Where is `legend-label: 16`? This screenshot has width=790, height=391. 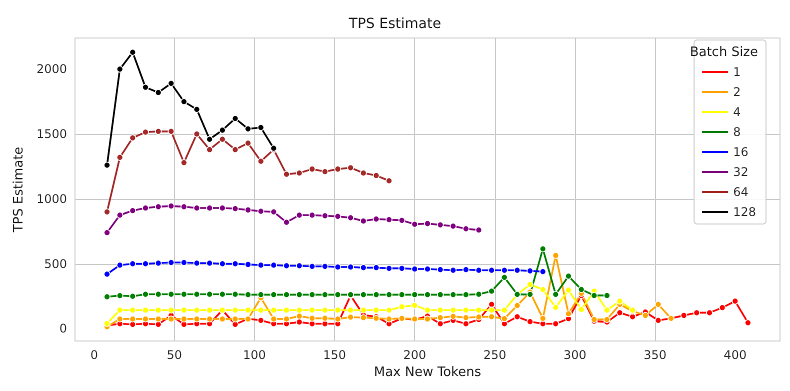 legend-label: 16 is located at coordinates (740, 152).